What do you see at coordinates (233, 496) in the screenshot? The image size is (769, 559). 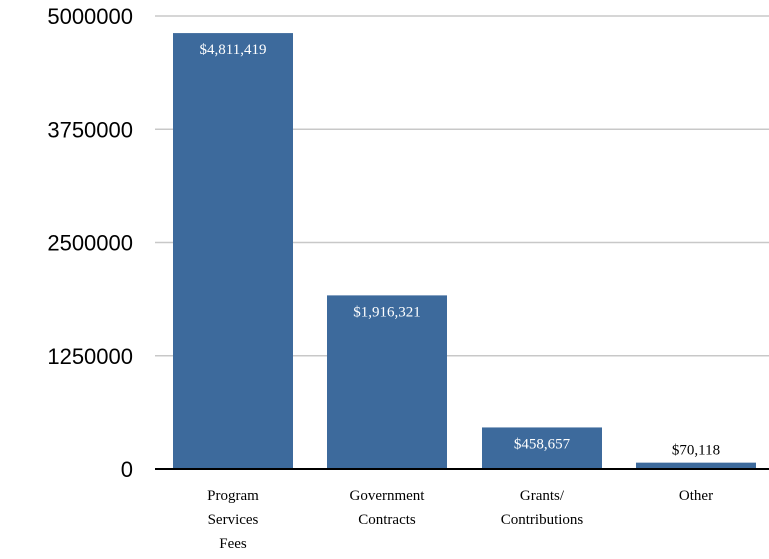 I see `x-tick-label: Program` at bounding box center [233, 496].